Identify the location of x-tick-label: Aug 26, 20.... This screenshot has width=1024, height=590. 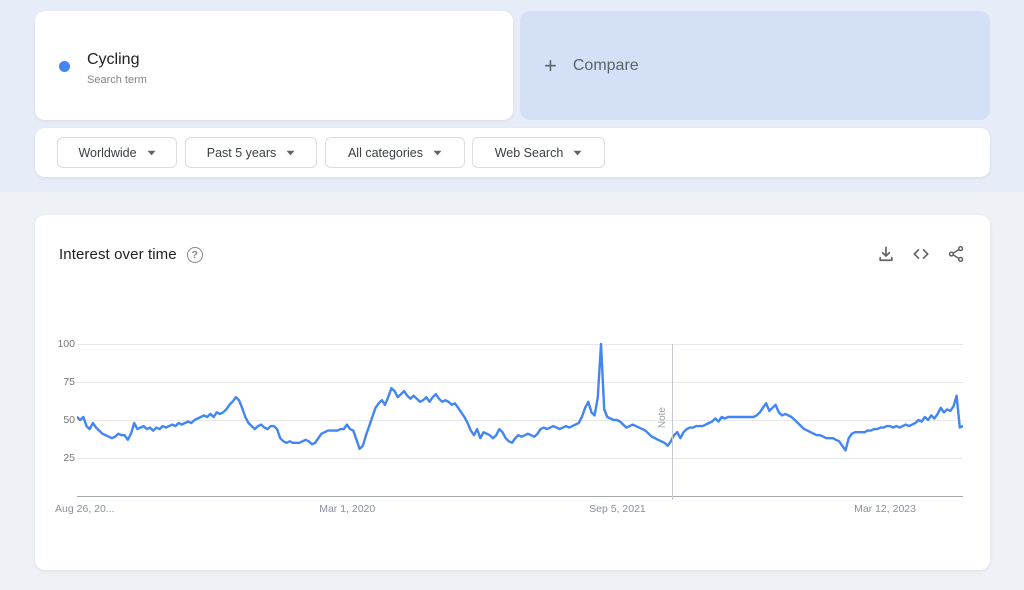
(85, 509).